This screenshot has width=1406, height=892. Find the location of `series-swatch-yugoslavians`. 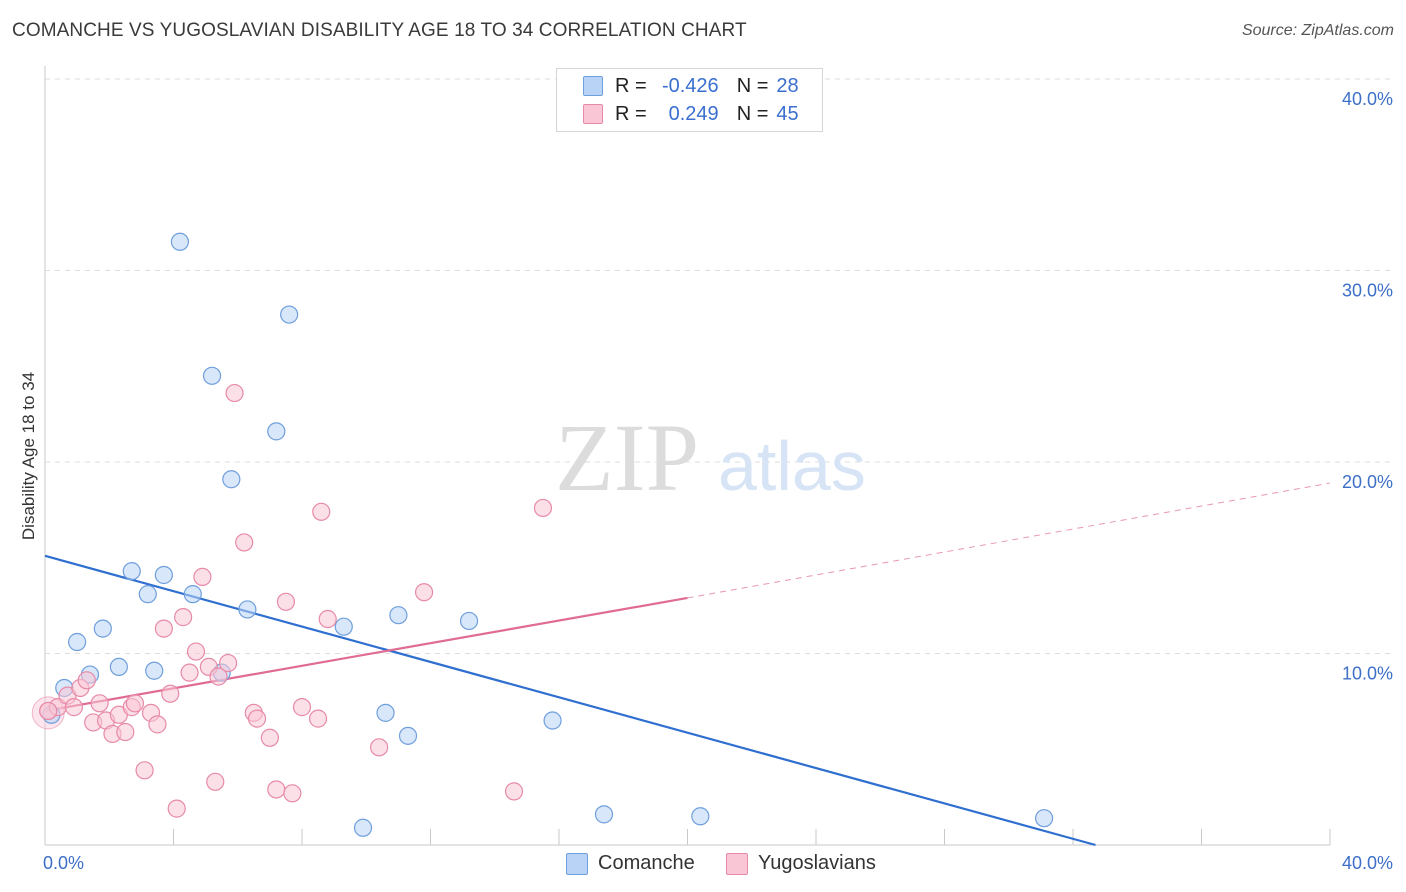

series-swatch-yugoslavians is located at coordinates (737, 863).